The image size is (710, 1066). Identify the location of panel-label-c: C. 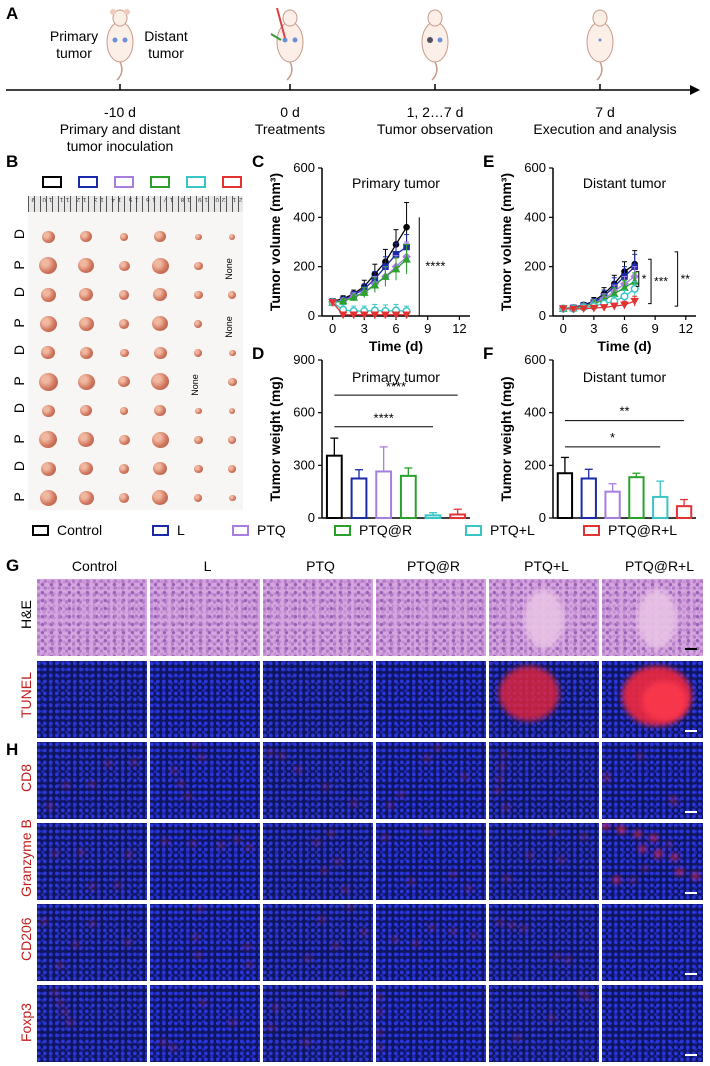
(258, 161).